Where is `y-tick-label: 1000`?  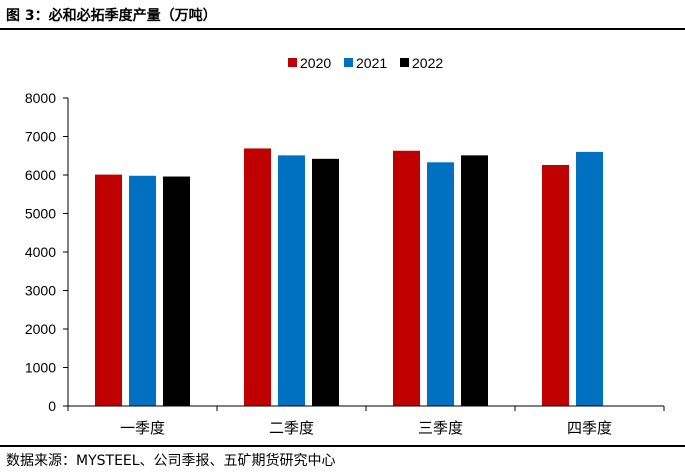
y-tick-label: 1000 is located at coordinates (40, 368).